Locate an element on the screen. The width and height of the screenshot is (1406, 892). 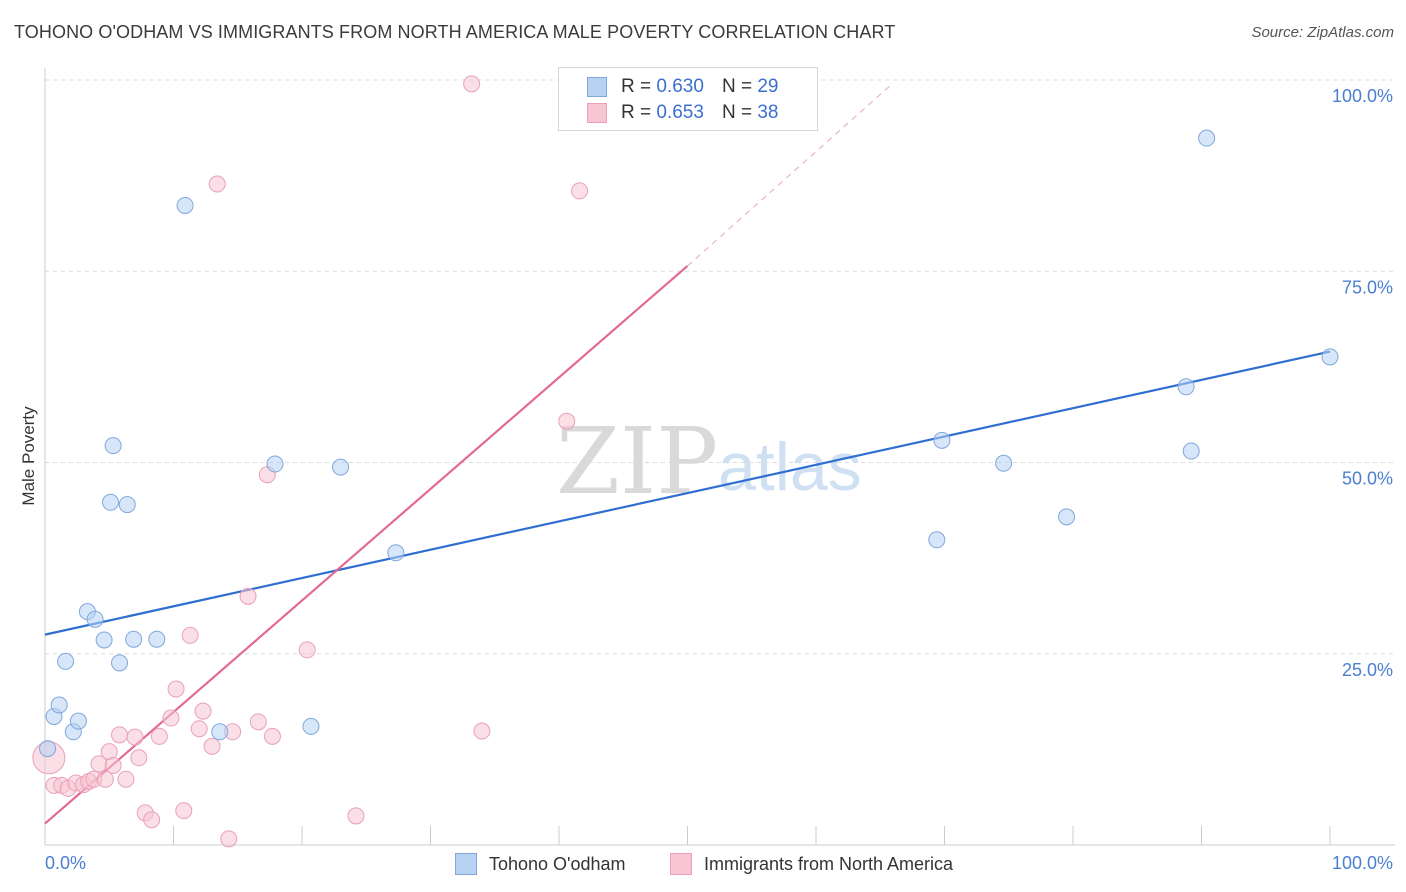
y-tick-label: 100.0% is located at coordinates (1362, 96).